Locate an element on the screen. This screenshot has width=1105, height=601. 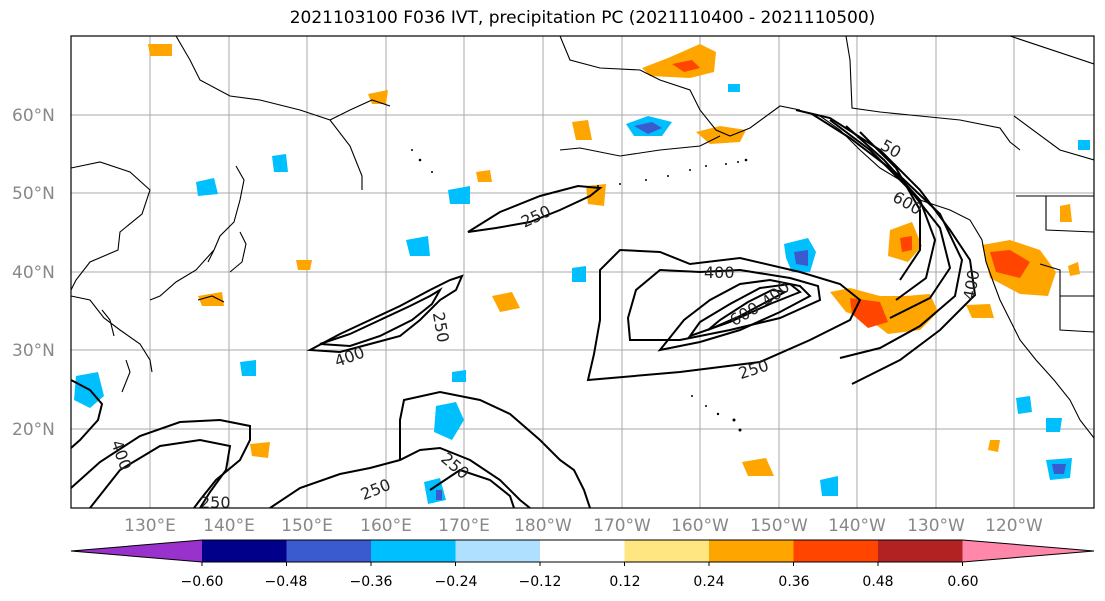
lon-label: 170°E is located at coordinates (464, 526).